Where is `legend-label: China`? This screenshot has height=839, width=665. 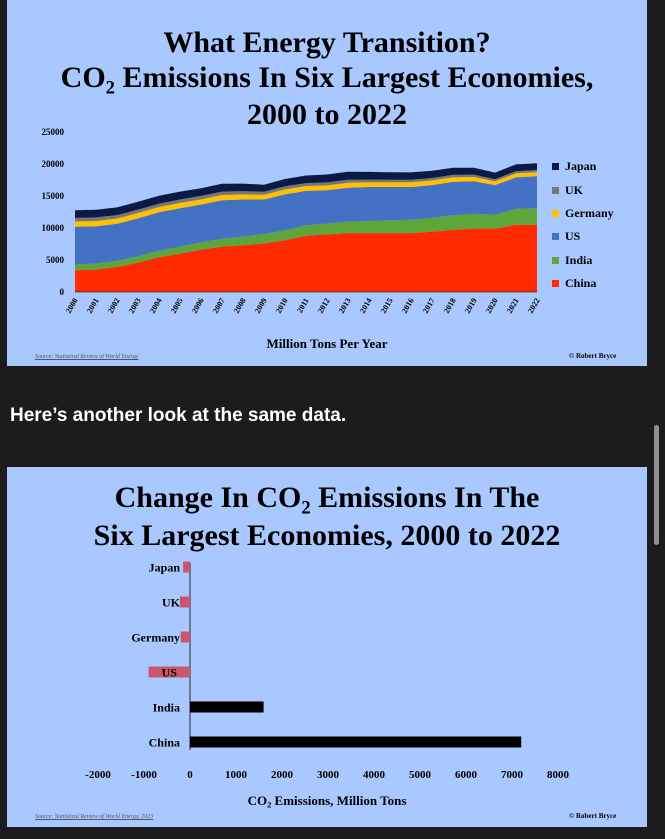
legend-label: China is located at coordinates (581, 283).